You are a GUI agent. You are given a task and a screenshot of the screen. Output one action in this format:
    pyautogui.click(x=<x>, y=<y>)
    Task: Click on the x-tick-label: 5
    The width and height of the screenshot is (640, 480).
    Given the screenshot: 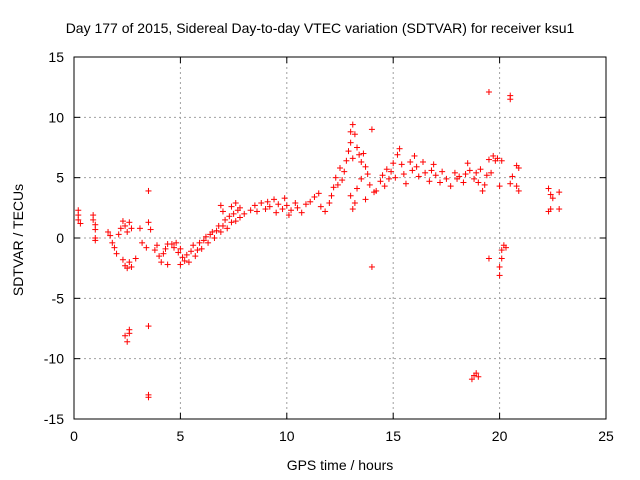 What is the action you would take?
    pyautogui.click(x=181, y=436)
    